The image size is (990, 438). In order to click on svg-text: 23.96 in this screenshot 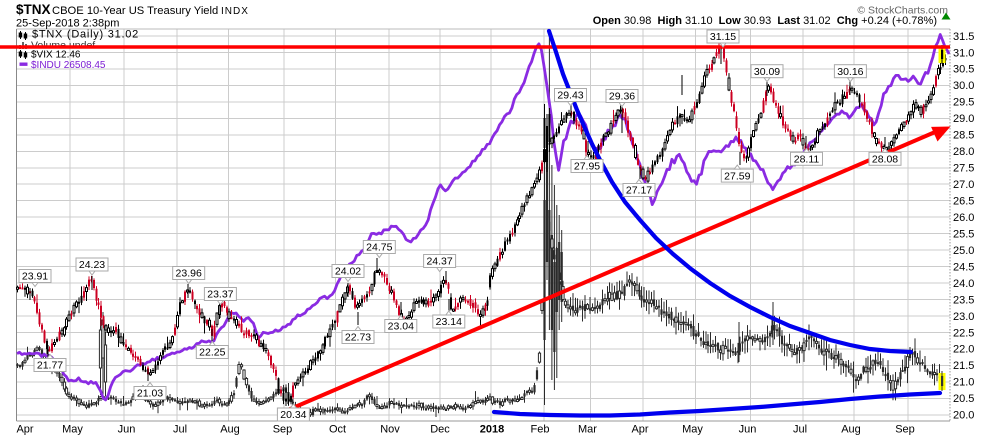, I will do `click(189, 274)`.